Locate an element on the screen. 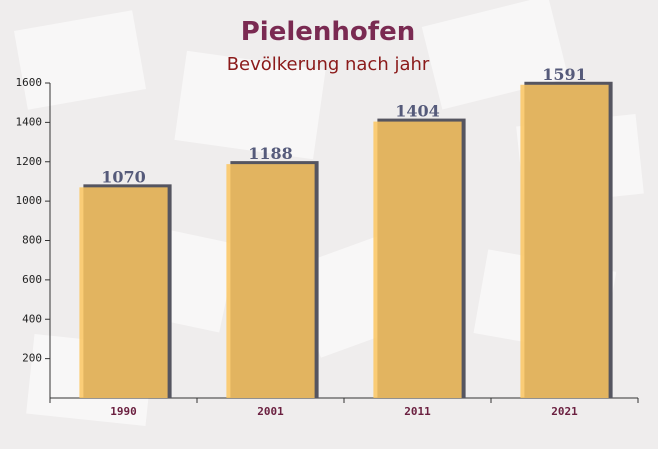 The image size is (658, 449). y-tick-label: 1400 is located at coordinates (29, 121).